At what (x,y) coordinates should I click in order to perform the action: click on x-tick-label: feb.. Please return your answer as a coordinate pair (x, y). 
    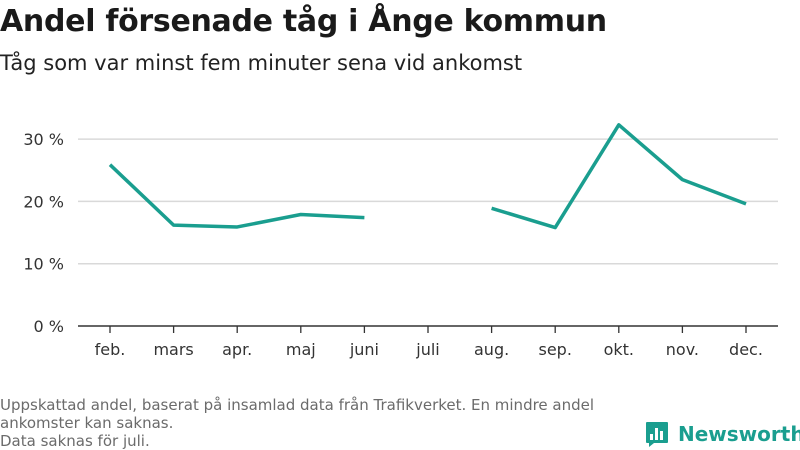
    Looking at the image, I should click on (110, 349).